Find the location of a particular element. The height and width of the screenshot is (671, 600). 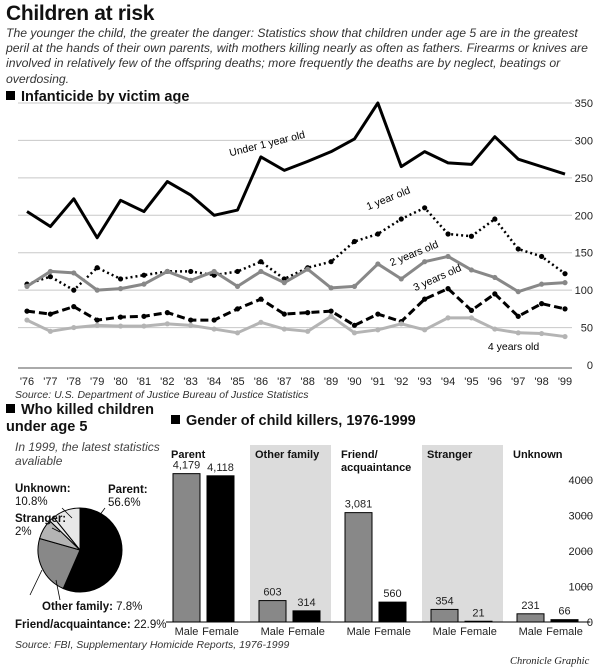

x-tick-label: '80 is located at coordinates (120, 382).